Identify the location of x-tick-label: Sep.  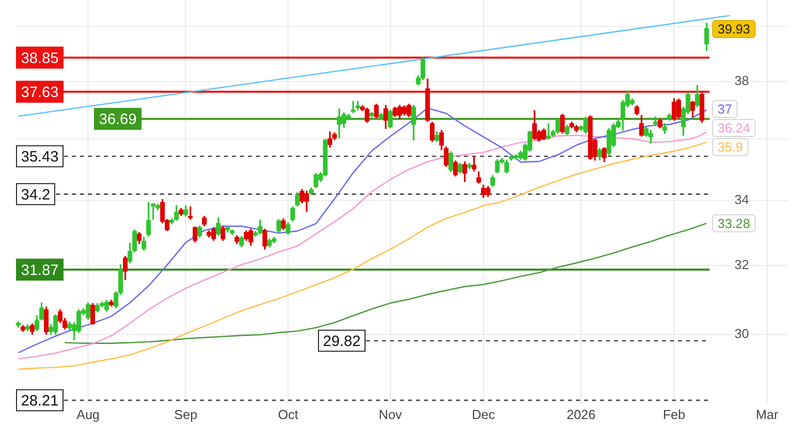
(186, 414).